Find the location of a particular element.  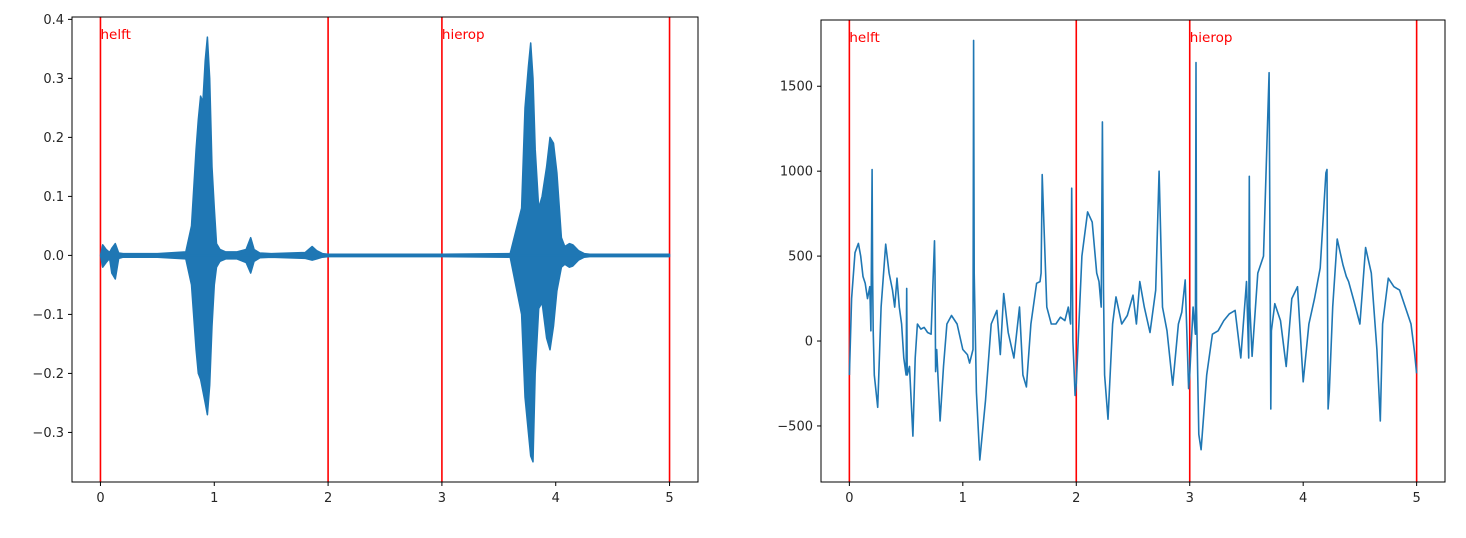

y-tick-label: −0.1 is located at coordinates (48, 315).